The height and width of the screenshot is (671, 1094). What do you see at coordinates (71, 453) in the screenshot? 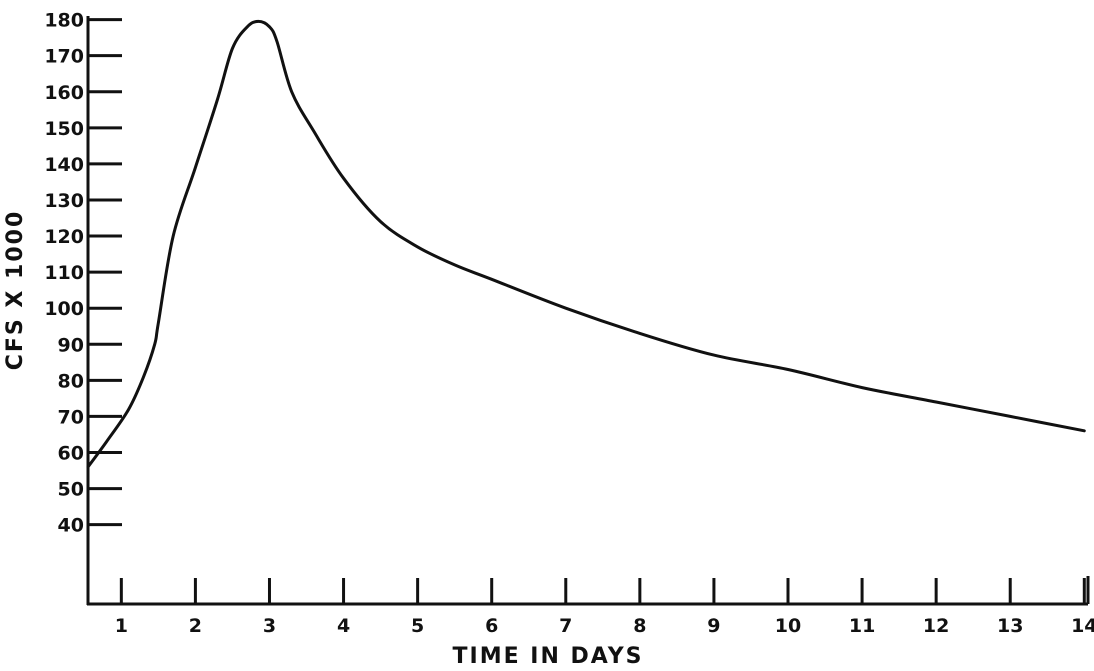
I see `y-tick-label: 60` at bounding box center [71, 453].